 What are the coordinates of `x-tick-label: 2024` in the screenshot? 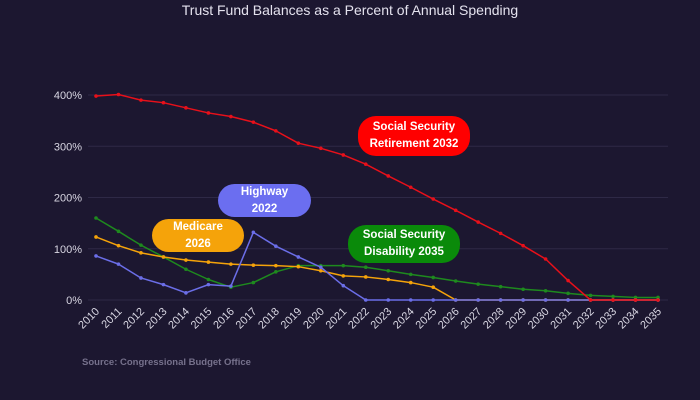 It's located at (404, 319).